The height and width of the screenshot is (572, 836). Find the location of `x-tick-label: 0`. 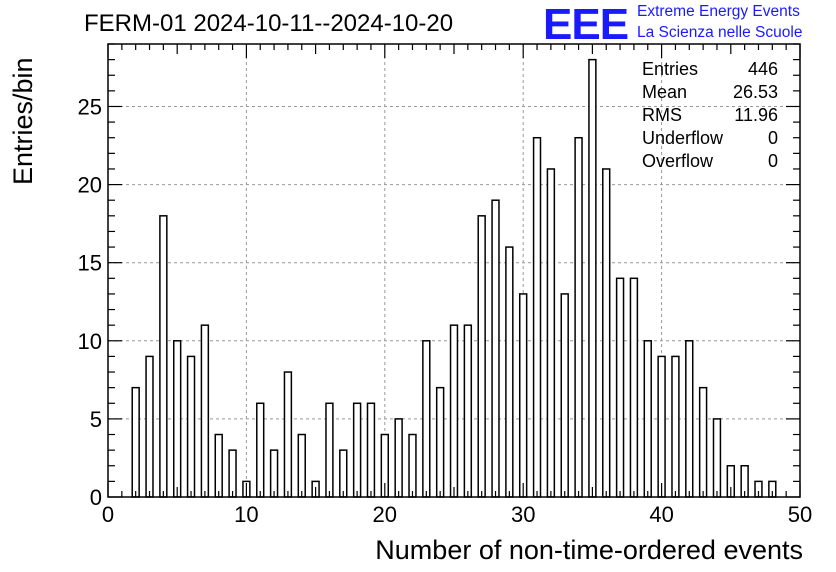

x-tick-label: 0 is located at coordinates (108, 514).